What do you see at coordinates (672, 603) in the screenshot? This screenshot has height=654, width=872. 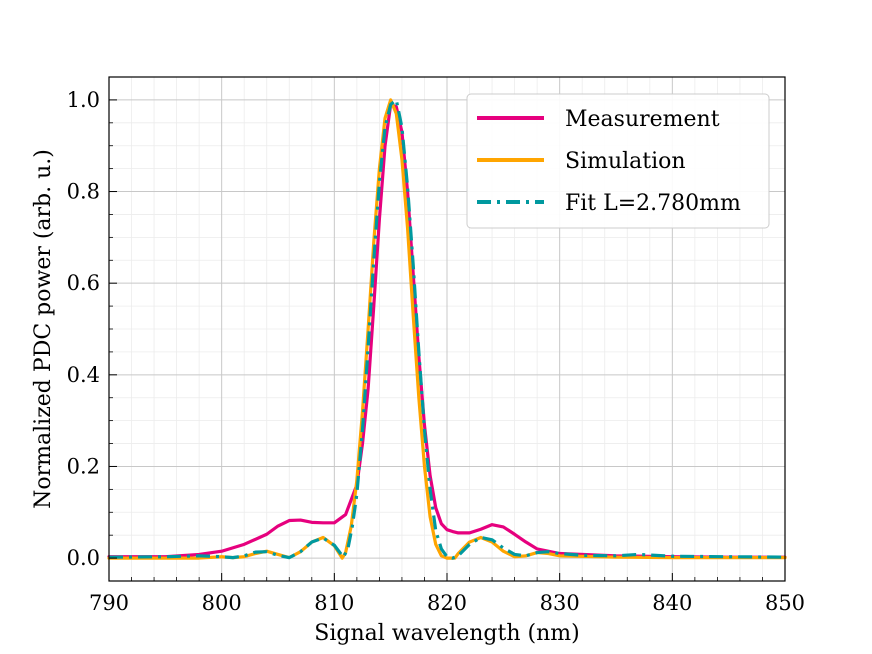 I see `x-tick-label: 840` at bounding box center [672, 603].